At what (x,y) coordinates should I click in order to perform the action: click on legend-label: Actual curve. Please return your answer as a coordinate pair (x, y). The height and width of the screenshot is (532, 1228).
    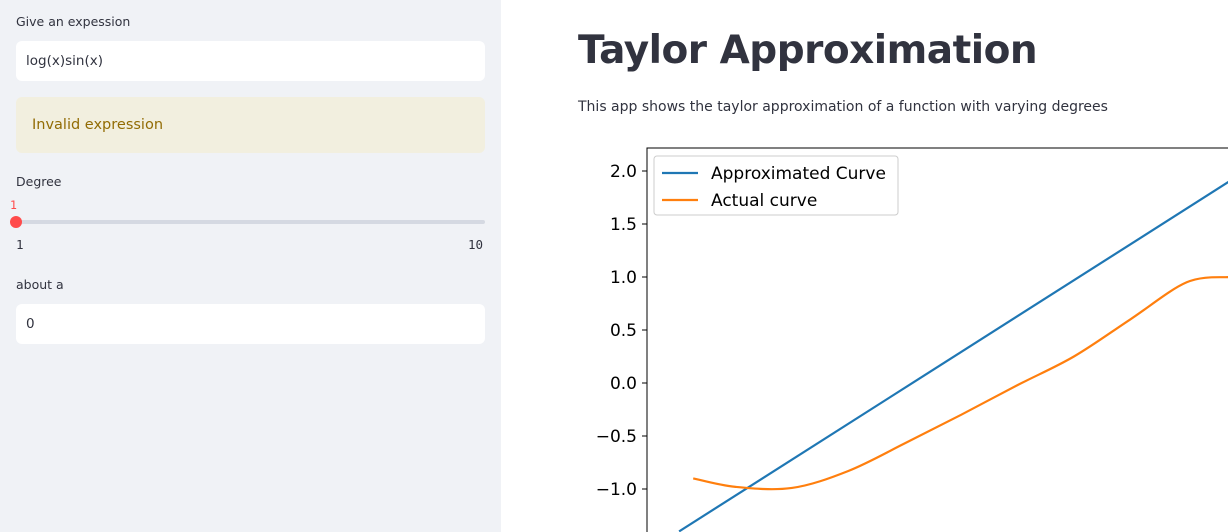
    Looking at the image, I should click on (764, 201).